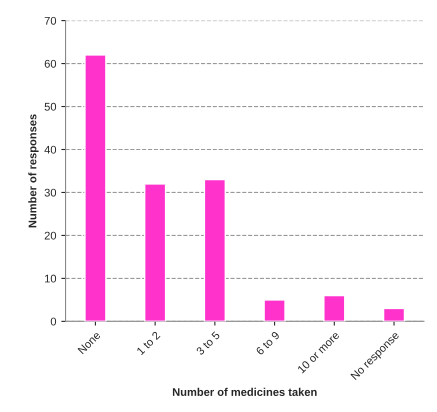 The height and width of the screenshot is (412, 437). I want to click on y-tick-label: 0, so click(53, 322).